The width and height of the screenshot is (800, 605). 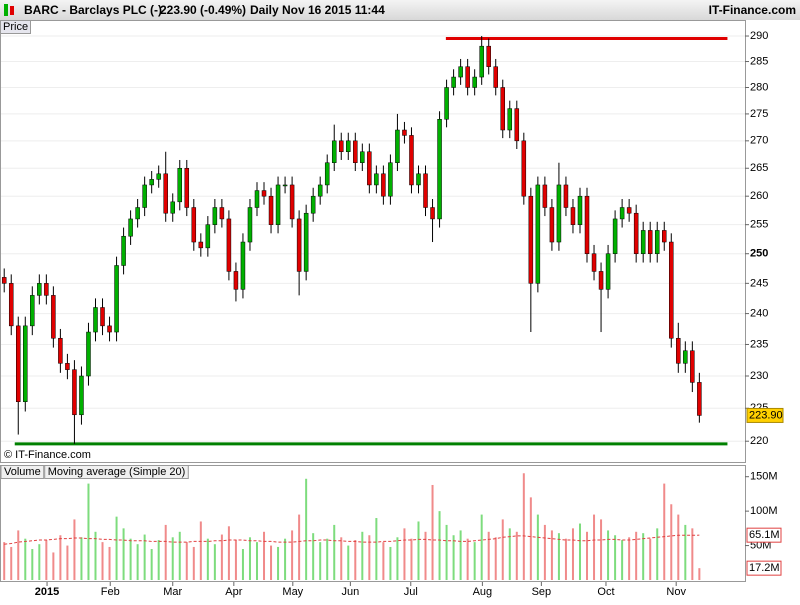 What do you see at coordinates (759, 225) in the screenshot?
I see `y-tick-label: 255` at bounding box center [759, 225].